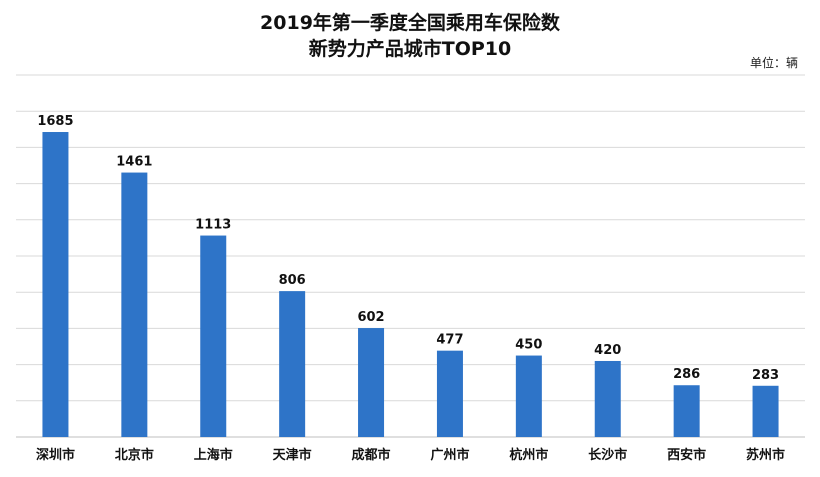  Describe the element at coordinates (773, 63) in the screenshot. I see `unit-label: 单位：辆` at that location.